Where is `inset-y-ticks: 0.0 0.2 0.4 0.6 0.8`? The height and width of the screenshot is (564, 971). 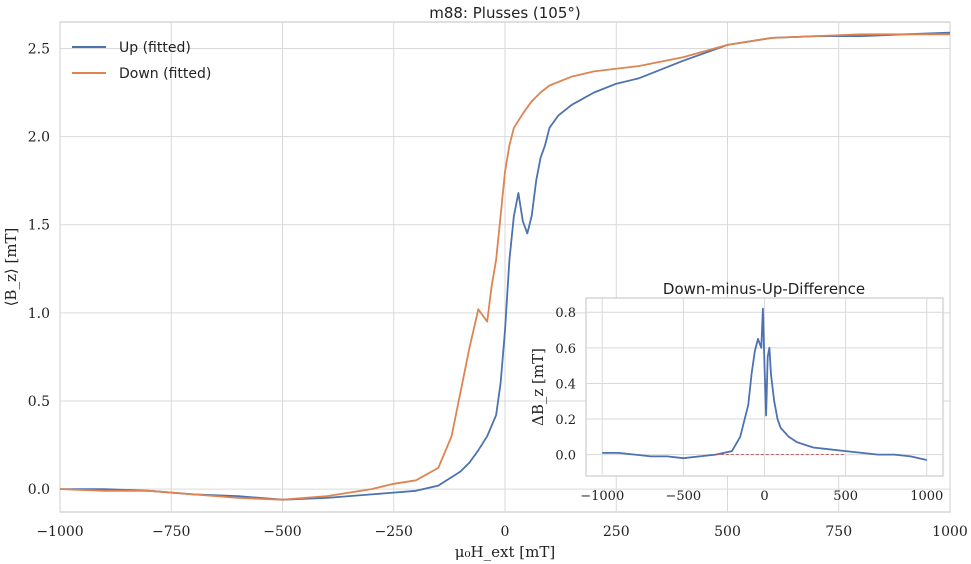 inset-y-ticks: 0.0 0.2 0.4 0.6 0.8 is located at coordinates (565, 384).